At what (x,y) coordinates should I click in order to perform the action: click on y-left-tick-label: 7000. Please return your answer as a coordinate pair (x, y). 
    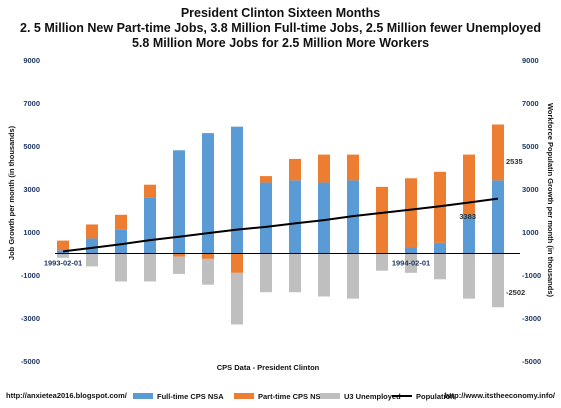
    Looking at the image, I should click on (31, 103).